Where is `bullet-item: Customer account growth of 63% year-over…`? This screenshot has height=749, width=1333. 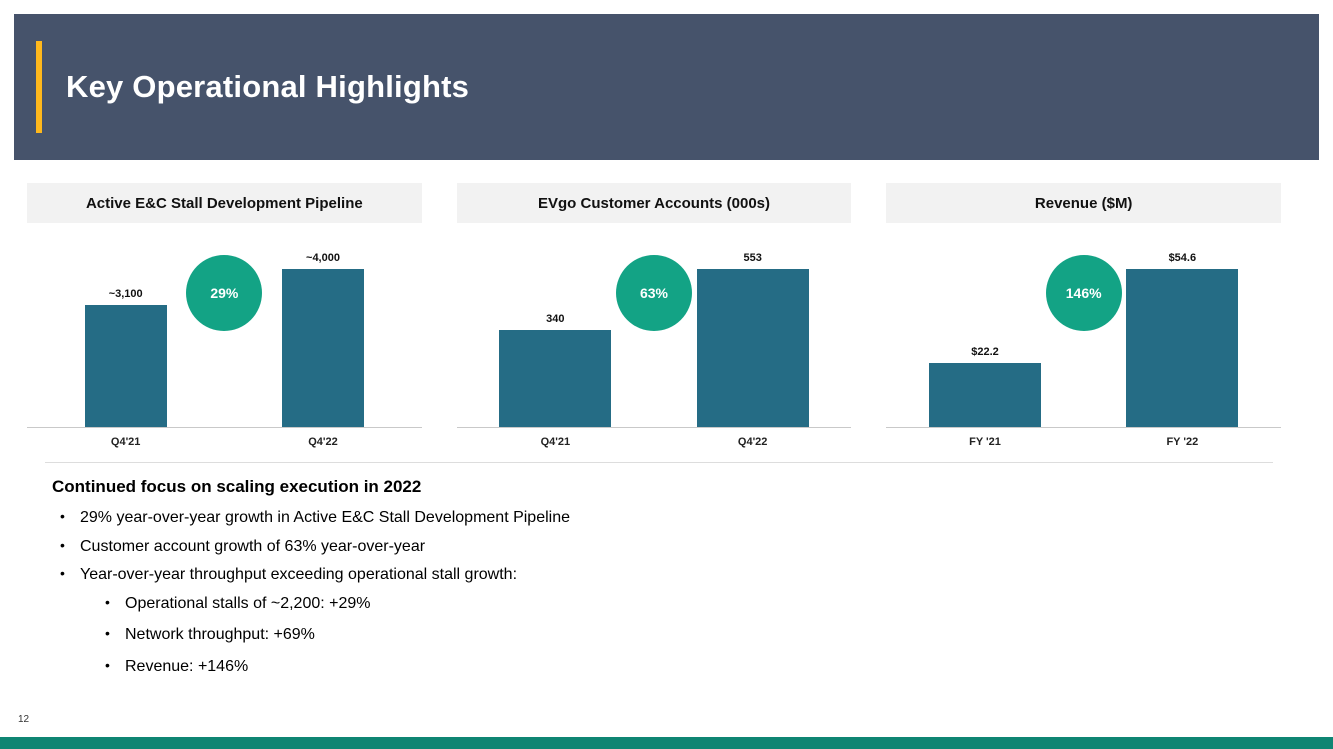
bullet-item: Customer account growth of 63% year-over… is located at coordinates (659, 547).